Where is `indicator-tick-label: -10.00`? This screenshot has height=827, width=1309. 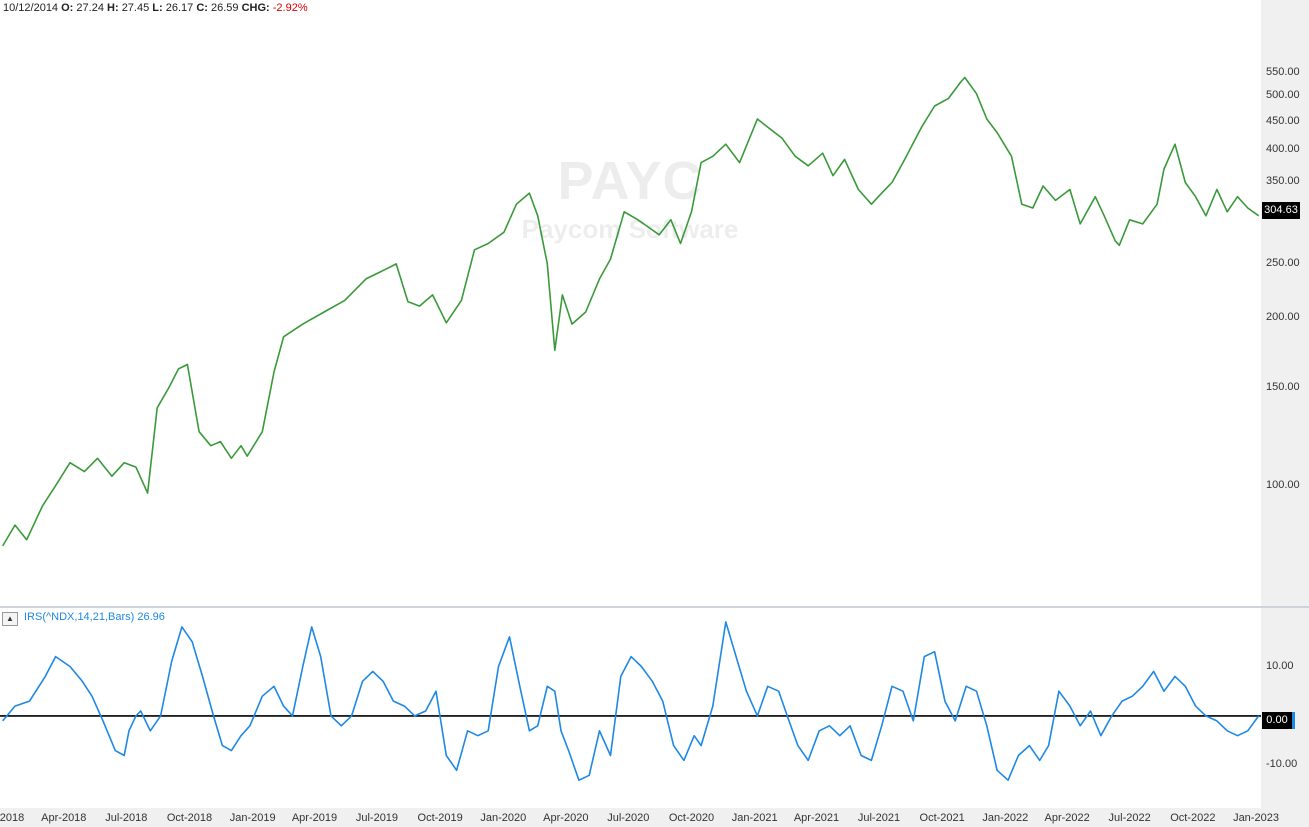 indicator-tick-label: -10.00 is located at coordinates (1282, 764).